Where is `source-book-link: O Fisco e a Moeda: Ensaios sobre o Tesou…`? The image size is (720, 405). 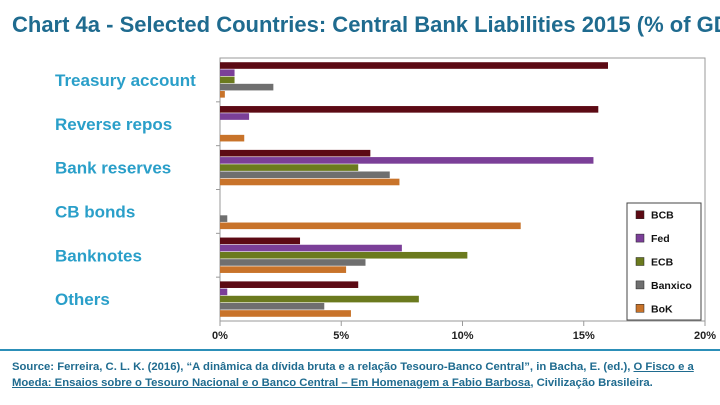 source-book-link: O Fisco e a Moeda: Ensaios sobre o Tesou… is located at coordinates (353, 375).